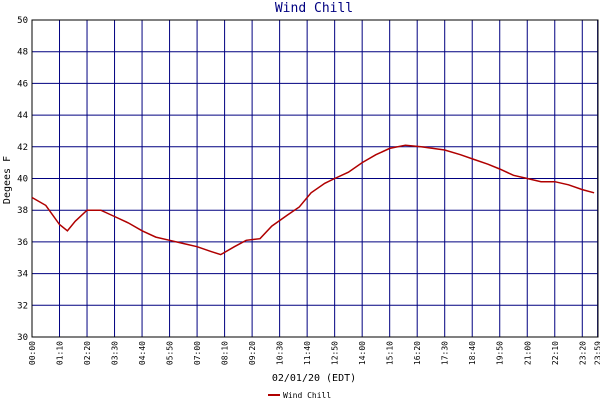  I want to click on x-tick-label: 09:20, so click(252, 353).